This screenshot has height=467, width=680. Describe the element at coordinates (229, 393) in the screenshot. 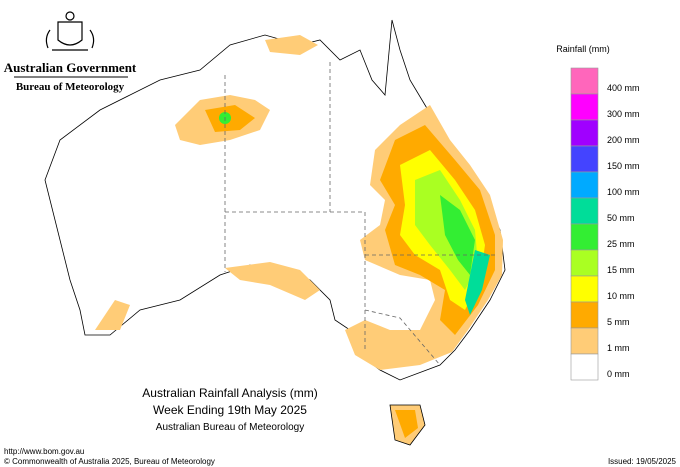

I see `map-title: Australian Rainfall Analysis (mm)` at that location.